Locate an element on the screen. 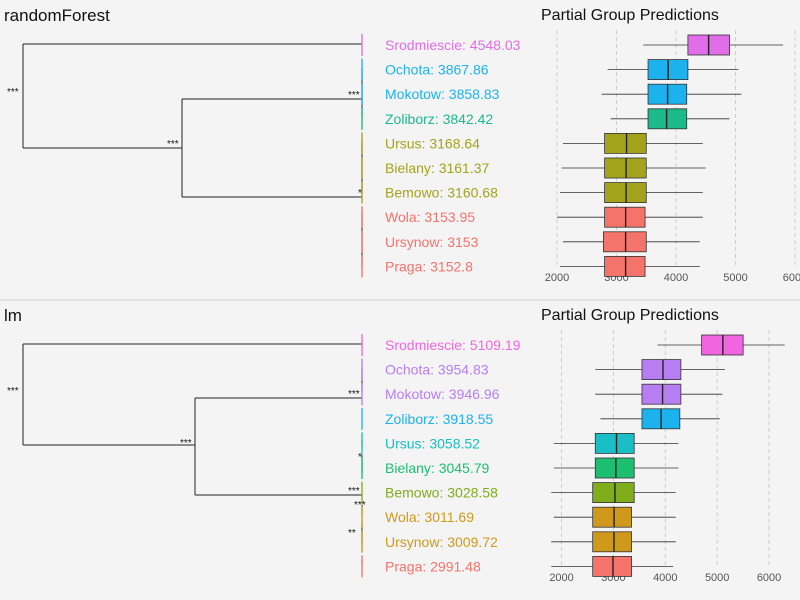 This screenshot has height=600, width=800. group-label: Ursus: 3168.64 is located at coordinates (432, 143).